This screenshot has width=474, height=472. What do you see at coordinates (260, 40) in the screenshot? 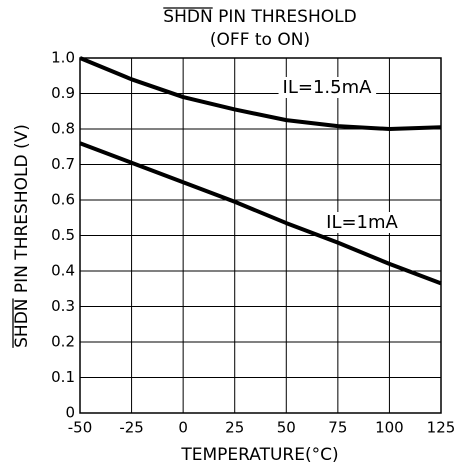
I see `chart-subtitle: (OFF to ON)` at bounding box center [260, 40].